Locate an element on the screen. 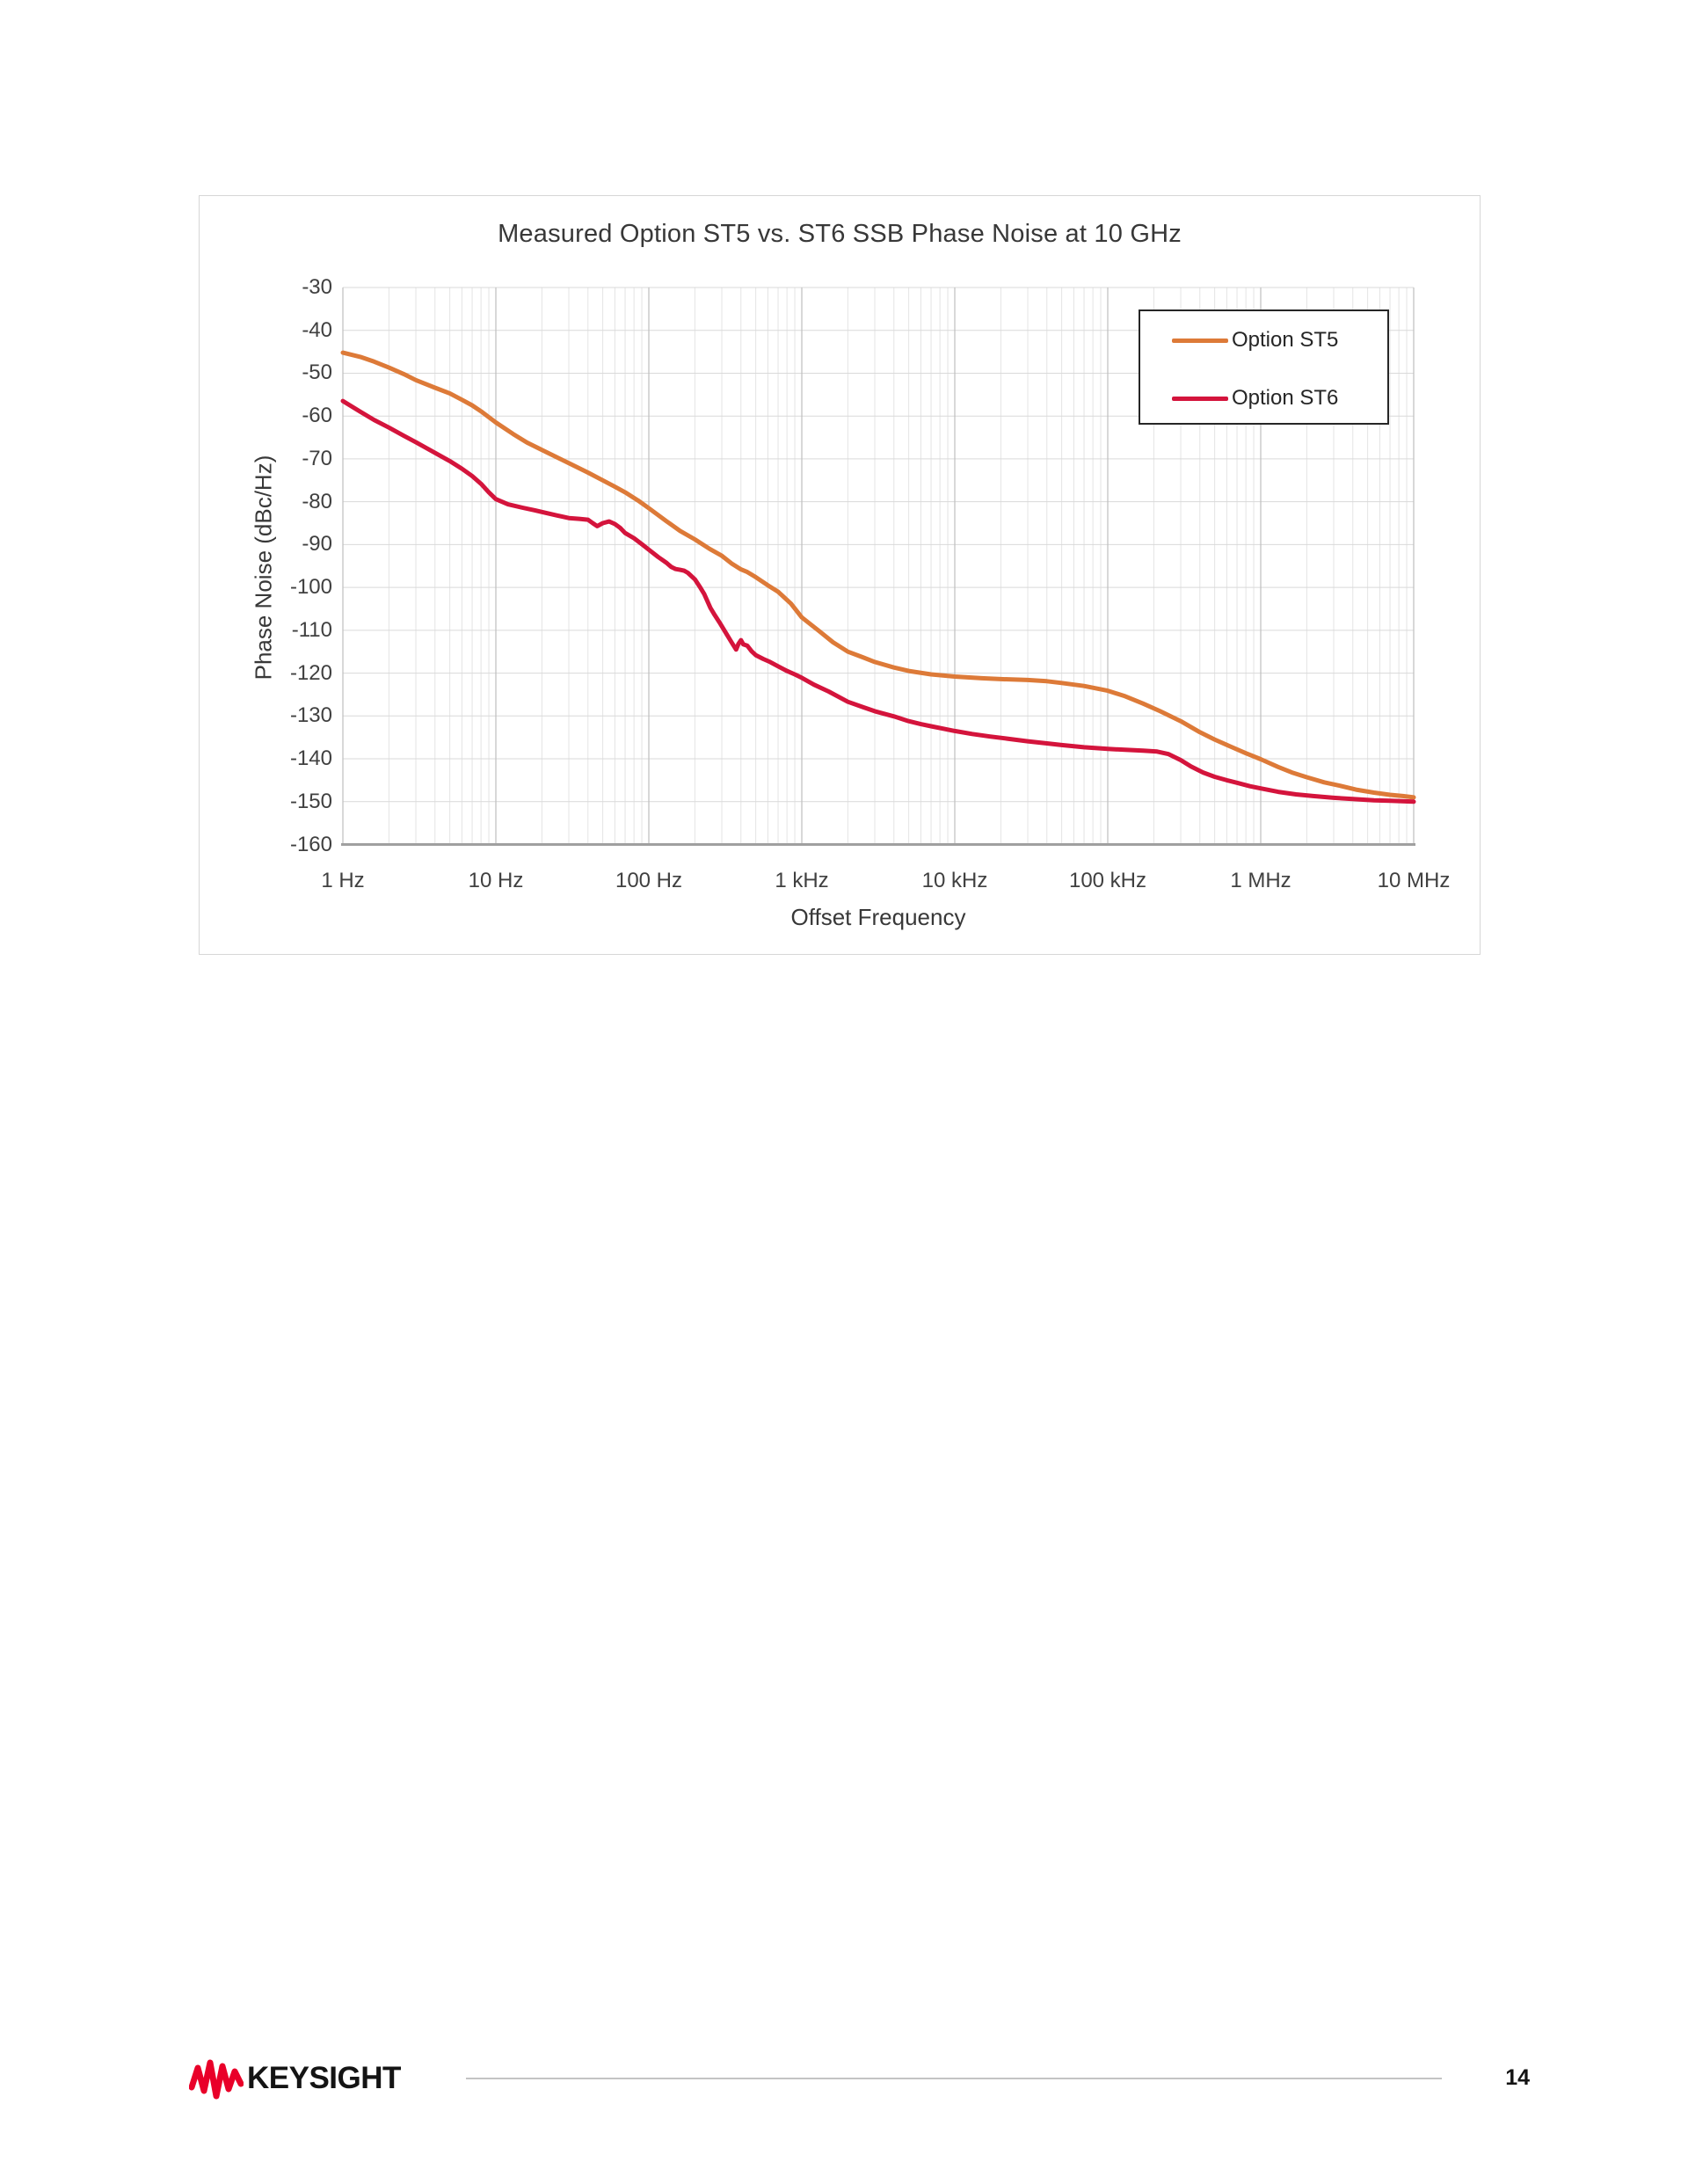 The image size is (1688, 2184). y-tick-label: -150 is located at coordinates (310, 801).